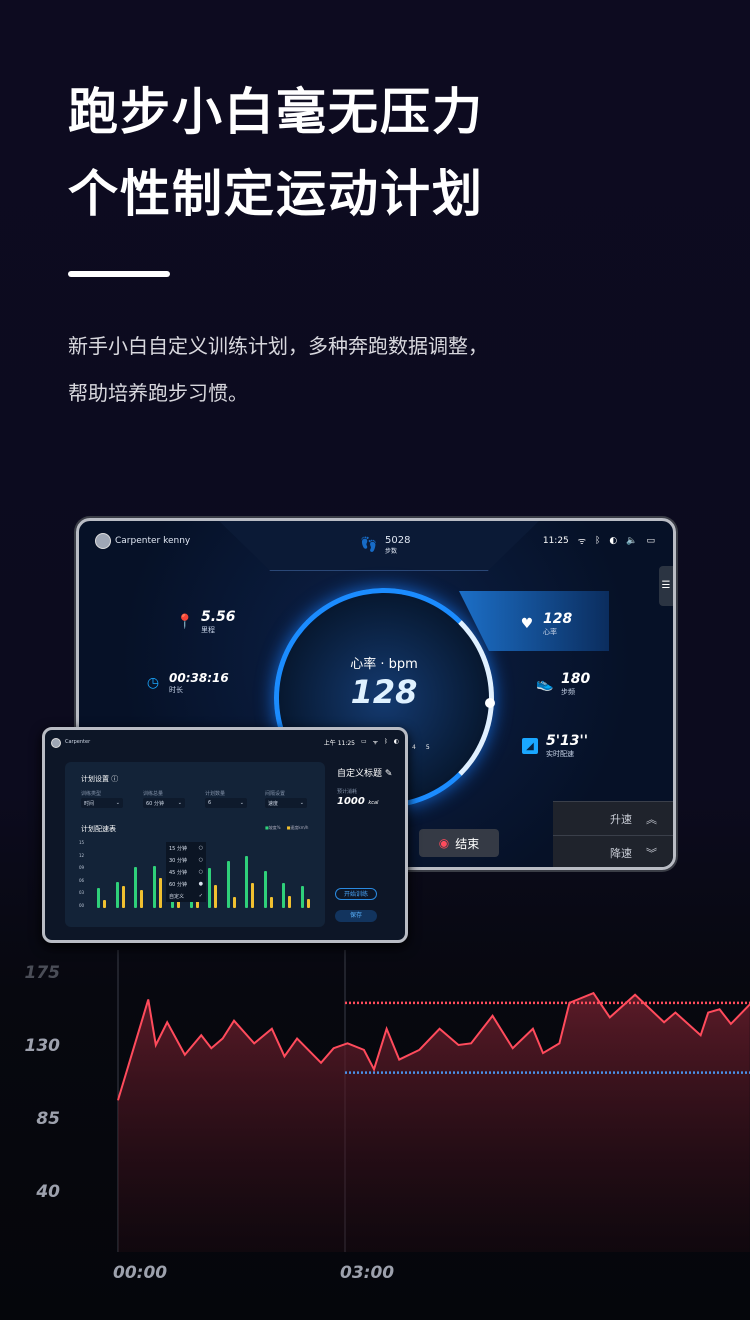 Image resolution: width=750 pixels, height=1320 pixels. I want to click on pace-bar-chart, so click(208, 875).